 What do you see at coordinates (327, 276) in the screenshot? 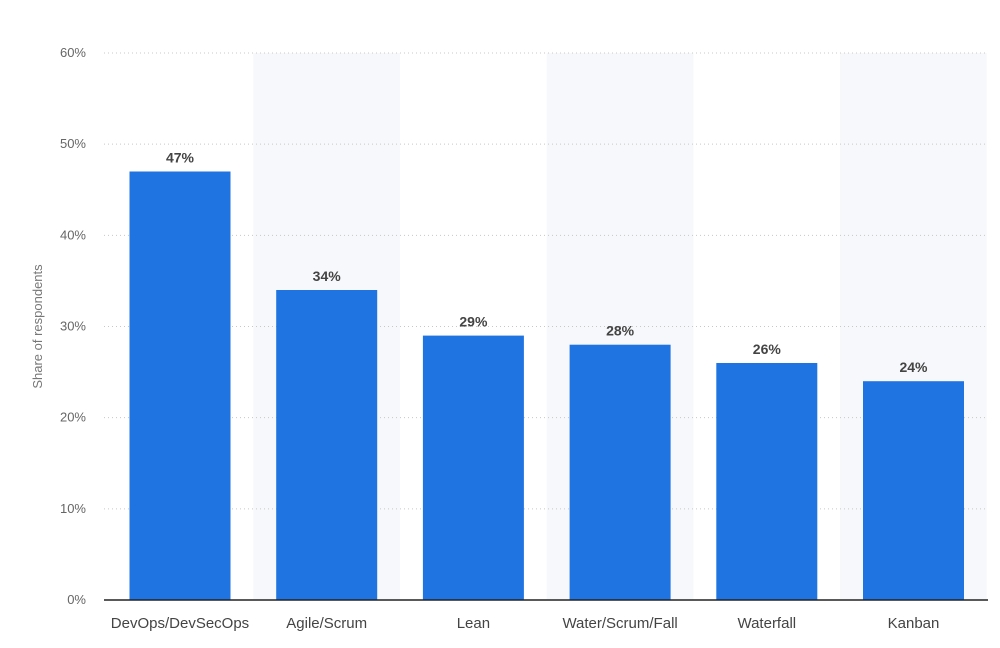
I see `bar-value-label: 34%` at bounding box center [327, 276].